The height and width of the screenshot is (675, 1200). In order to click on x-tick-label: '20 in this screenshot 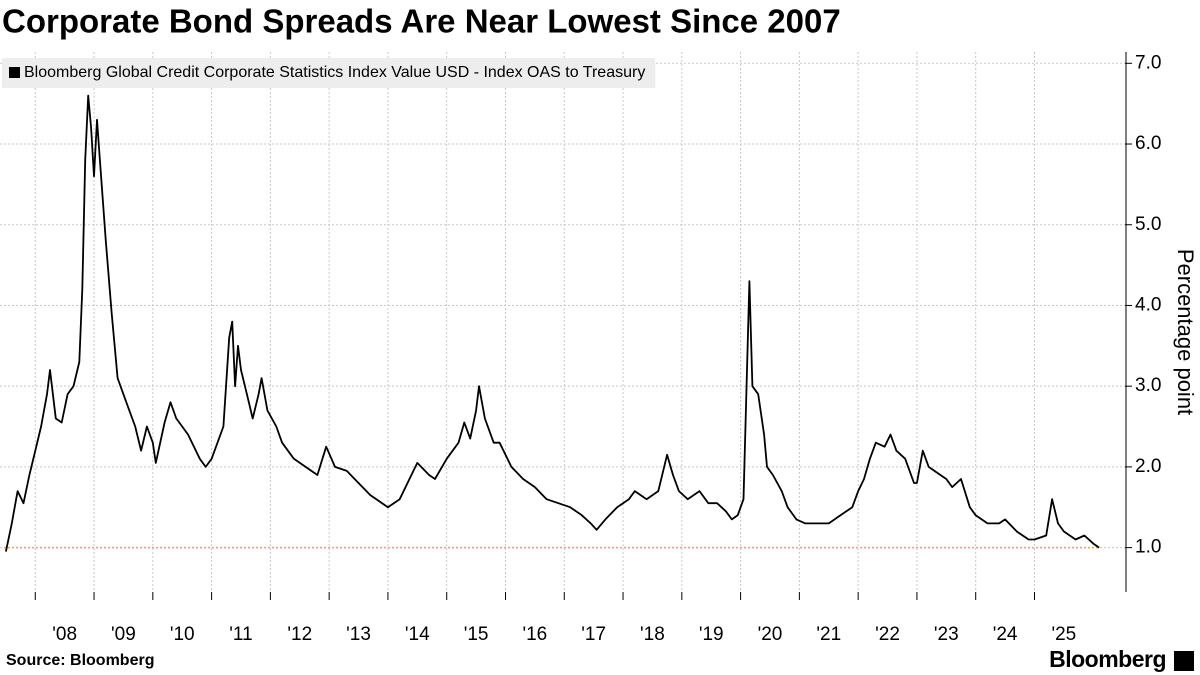, I will do `click(770, 634)`.